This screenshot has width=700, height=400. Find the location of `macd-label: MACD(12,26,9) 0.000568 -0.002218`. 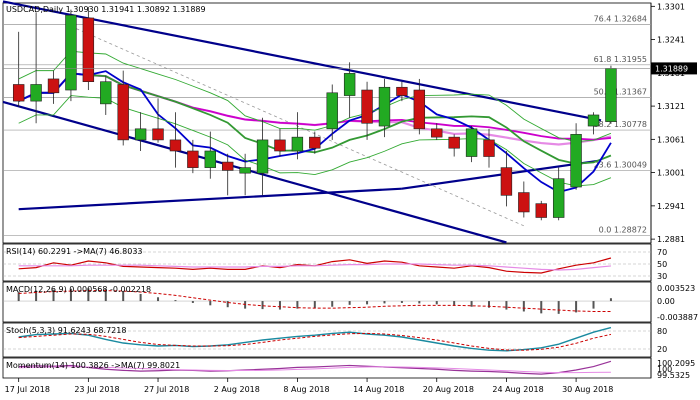

macd-label: MACD(12,26,9) 0.000568 -0.002218 is located at coordinates (78, 289).